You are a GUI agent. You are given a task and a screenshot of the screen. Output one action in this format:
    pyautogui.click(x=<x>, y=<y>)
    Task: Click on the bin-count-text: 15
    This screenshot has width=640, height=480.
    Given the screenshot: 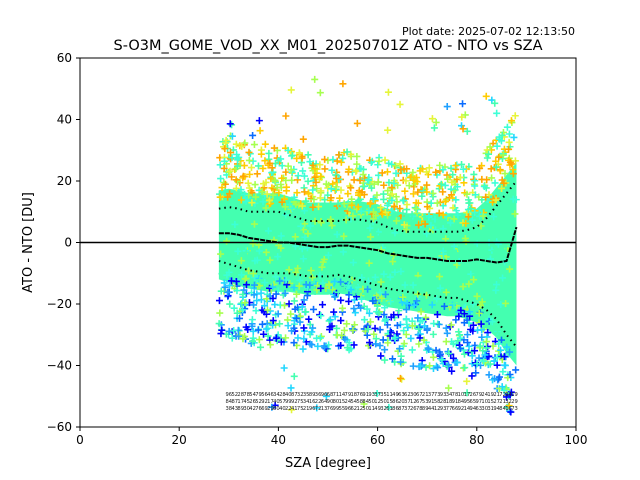 What is the action you would take?
    pyautogui.click(x=490, y=402)
    